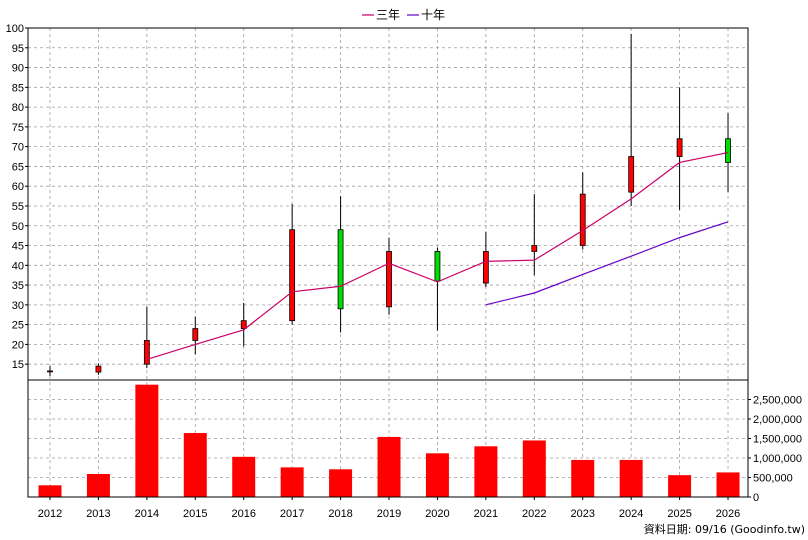 This screenshot has width=808, height=540. What do you see at coordinates (18, 49) in the screenshot?
I see `price-tick-label: 95` at bounding box center [18, 49].